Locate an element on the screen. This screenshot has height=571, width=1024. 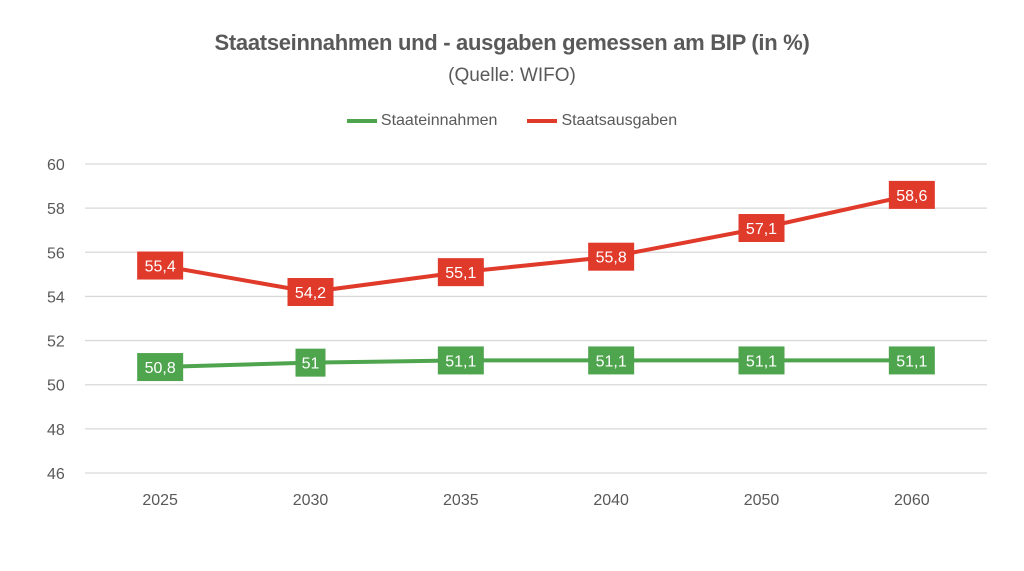
chart-subtitle: (Quelle: WIFO) is located at coordinates (512, 75).